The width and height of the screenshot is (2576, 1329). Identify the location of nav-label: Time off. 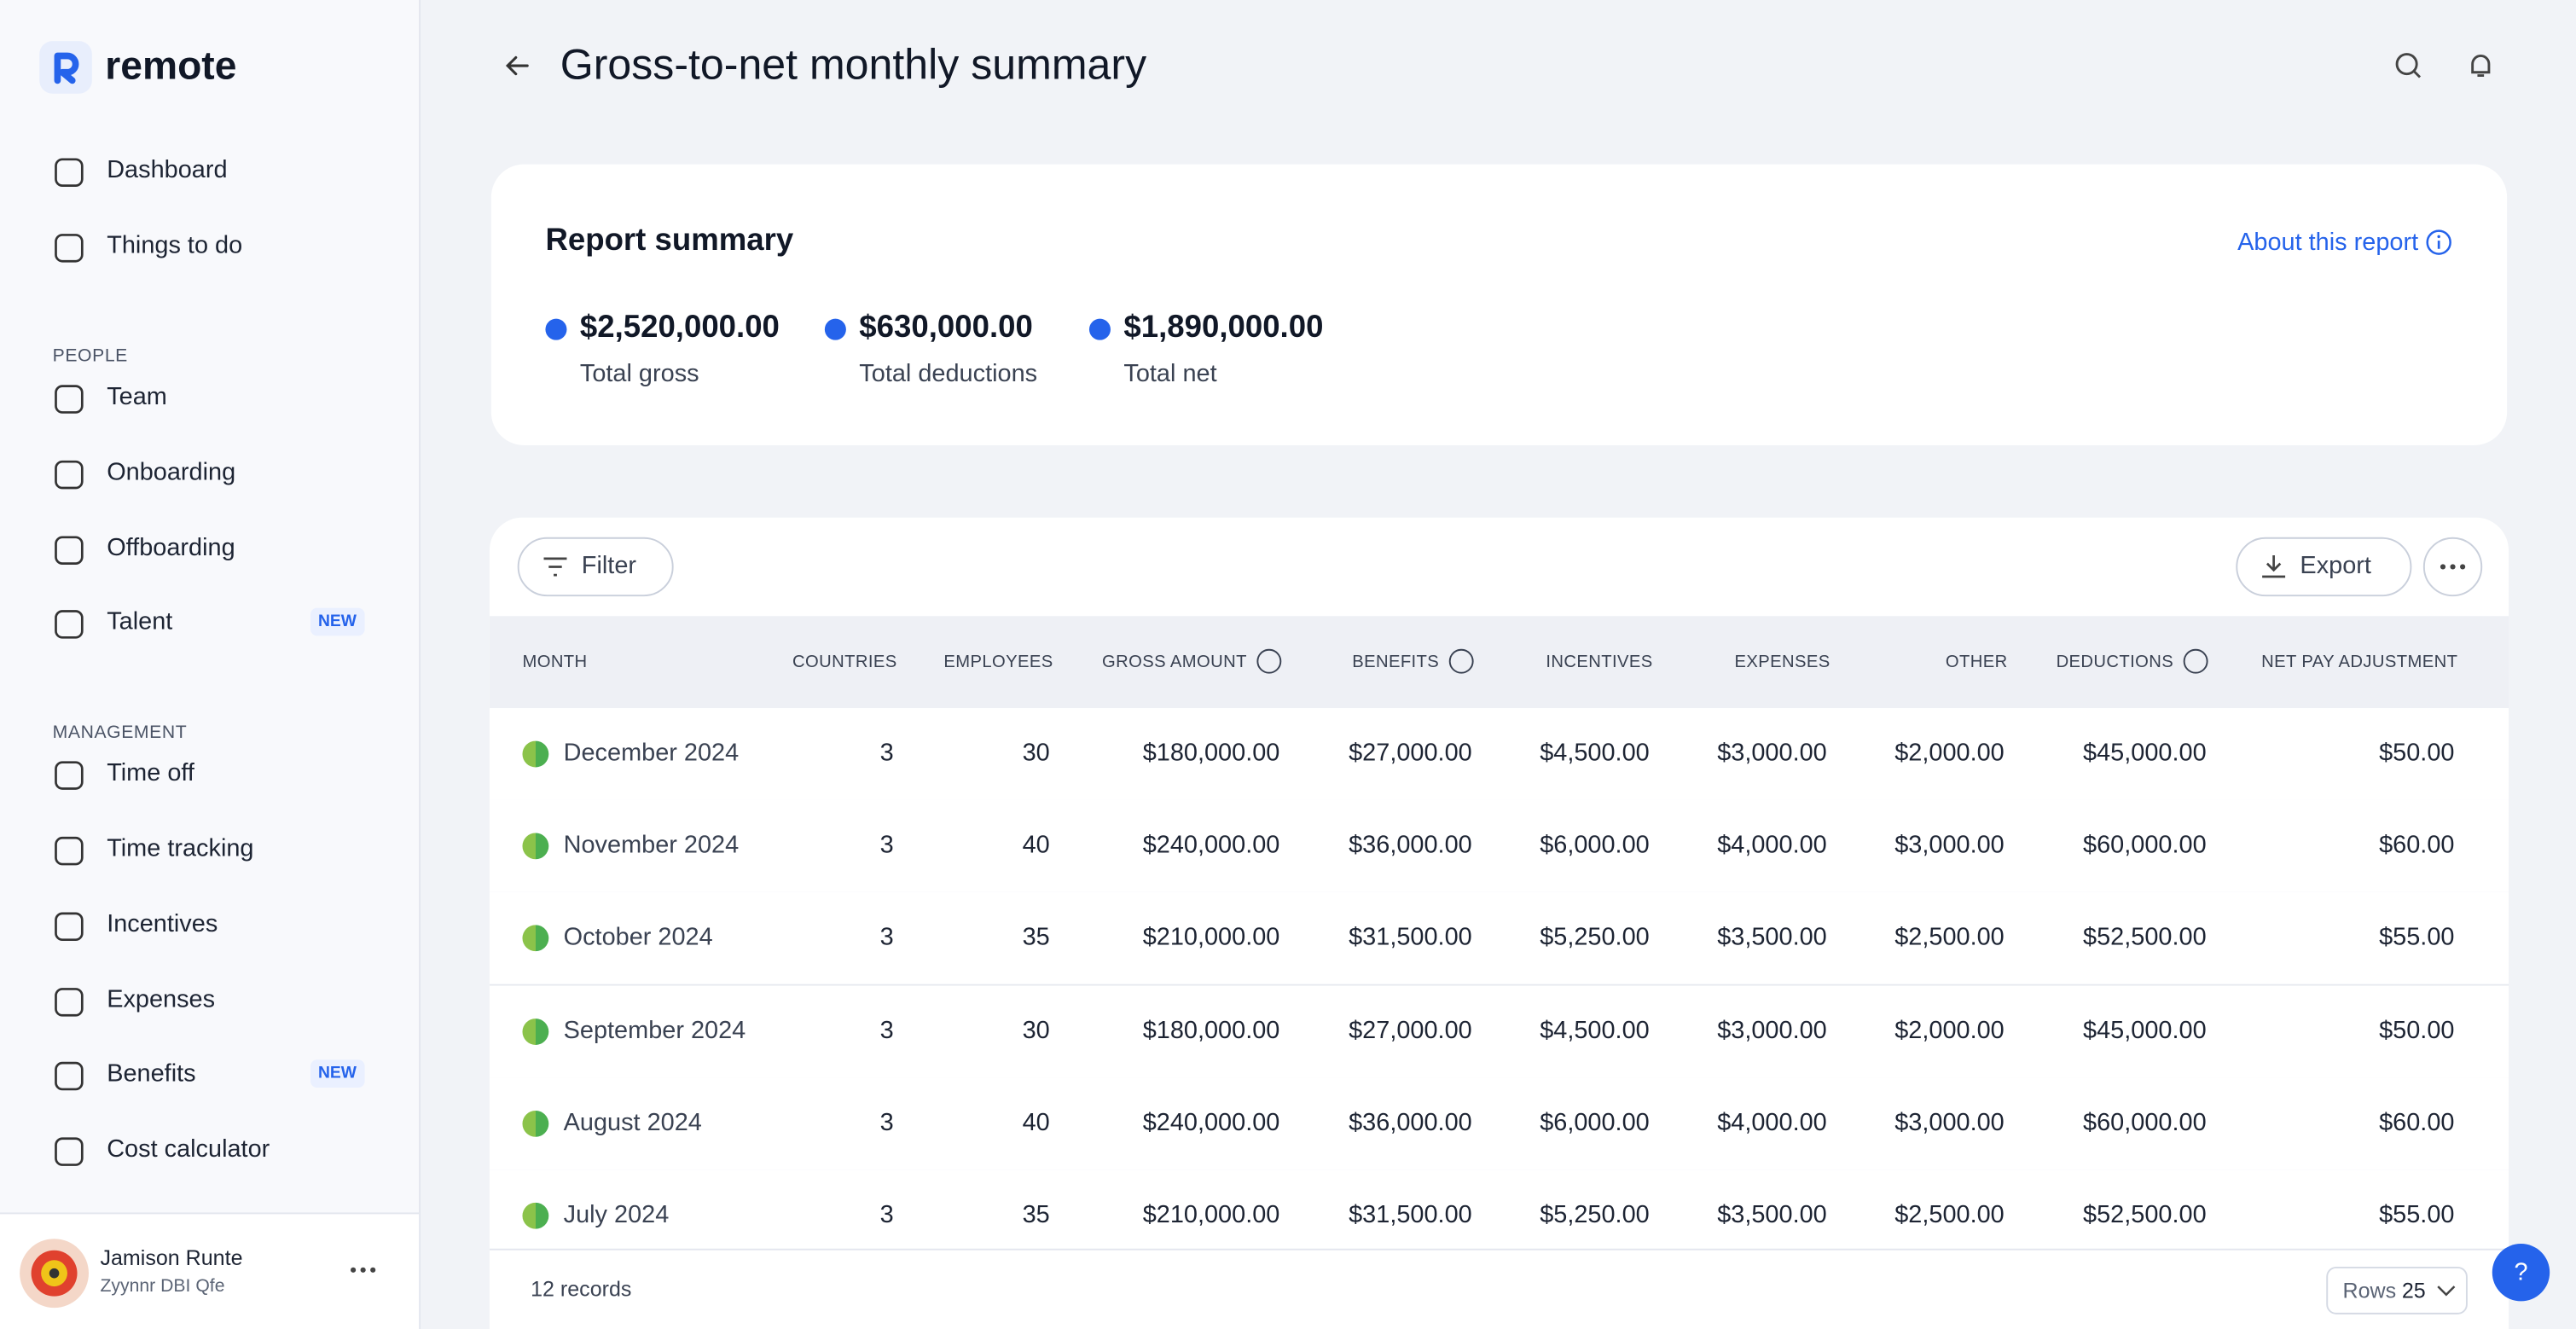
(150, 773).